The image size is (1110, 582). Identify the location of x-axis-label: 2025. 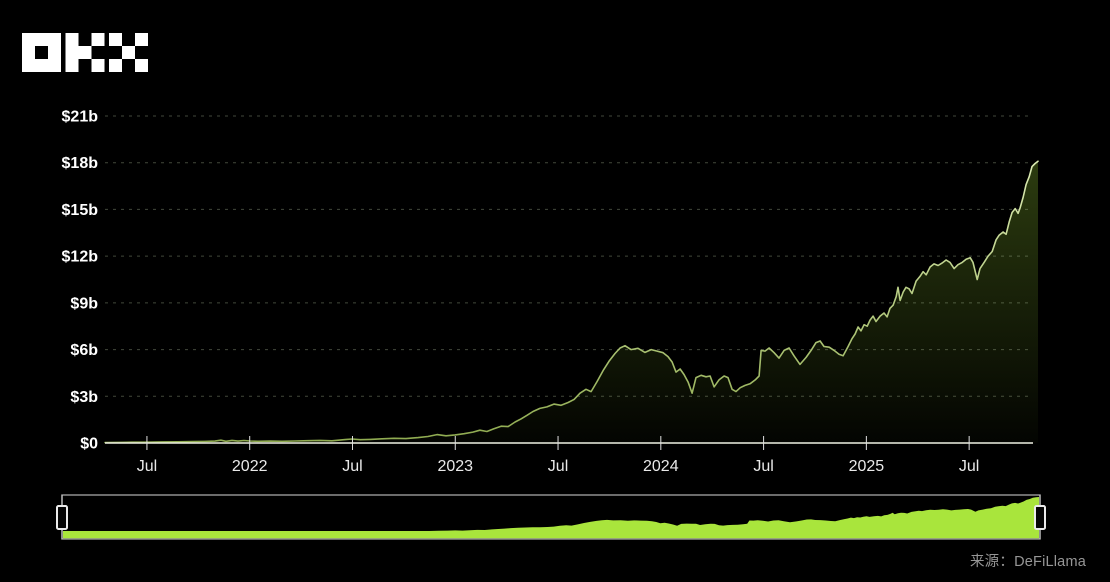
(867, 466).